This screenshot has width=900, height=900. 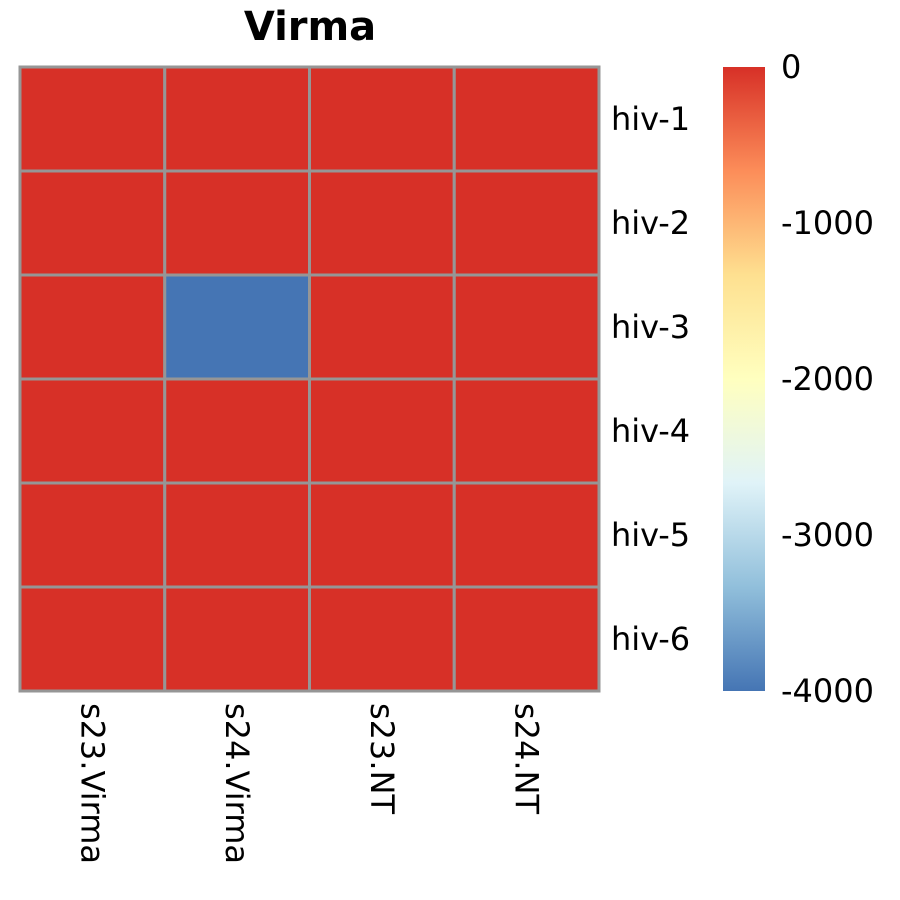 I want to click on row-label: hiv-3, so click(x=650, y=327).